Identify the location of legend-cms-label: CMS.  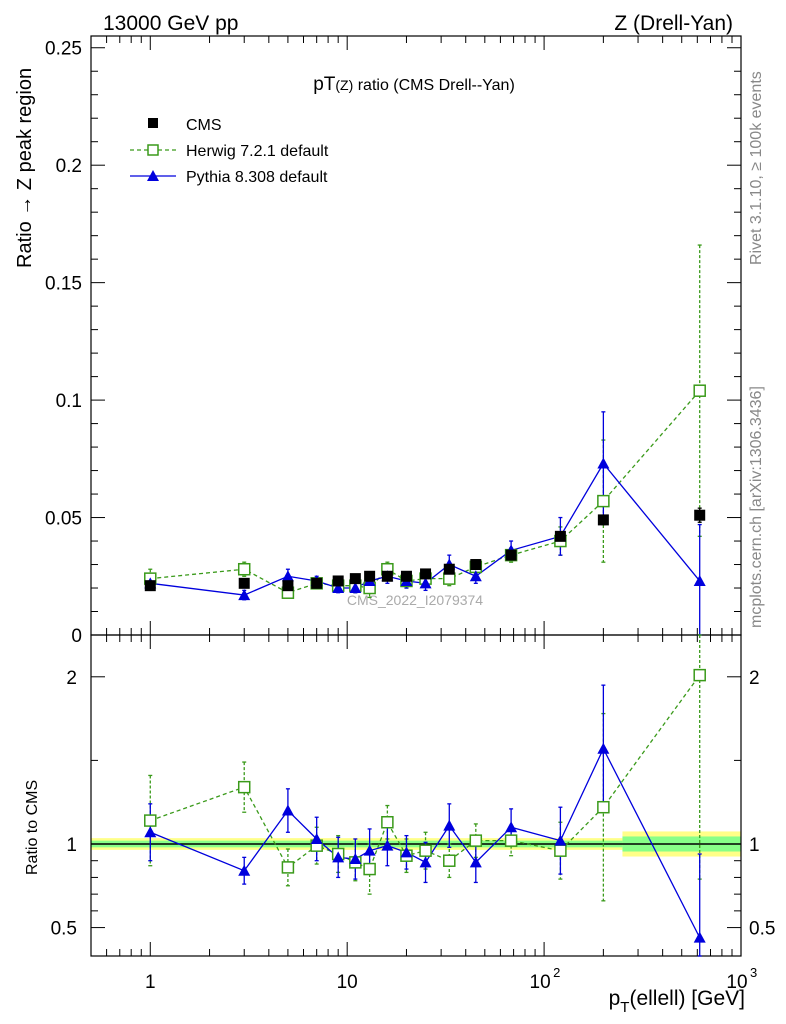
(204, 125).